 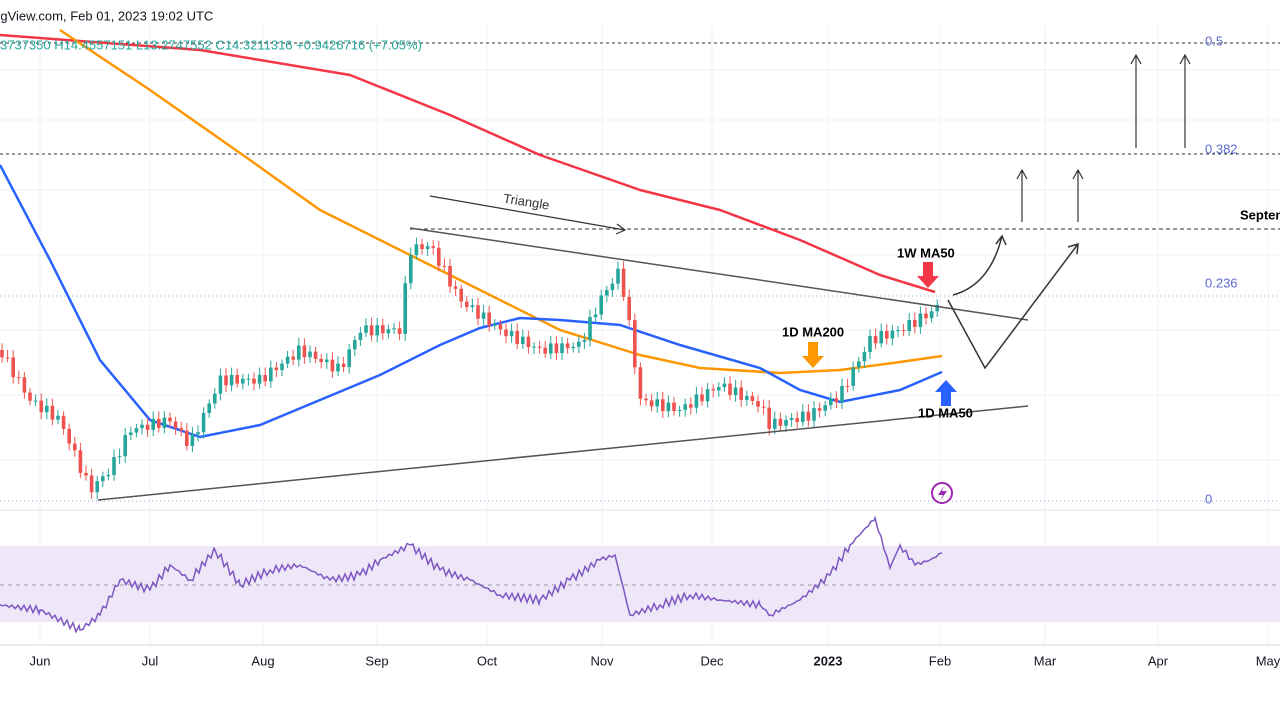 What do you see at coordinates (1158, 660) in the screenshot?
I see `time-label: Apr` at bounding box center [1158, 660].